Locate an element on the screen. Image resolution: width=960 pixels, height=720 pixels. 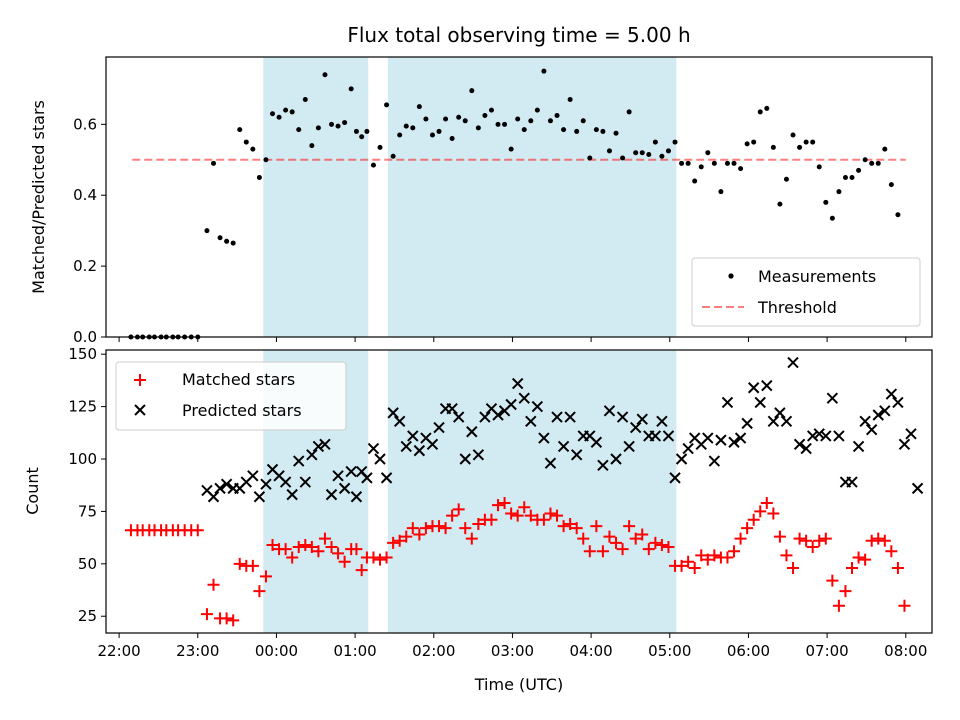
x-tick-label: 06:00 is located at coordinates (748, 651).